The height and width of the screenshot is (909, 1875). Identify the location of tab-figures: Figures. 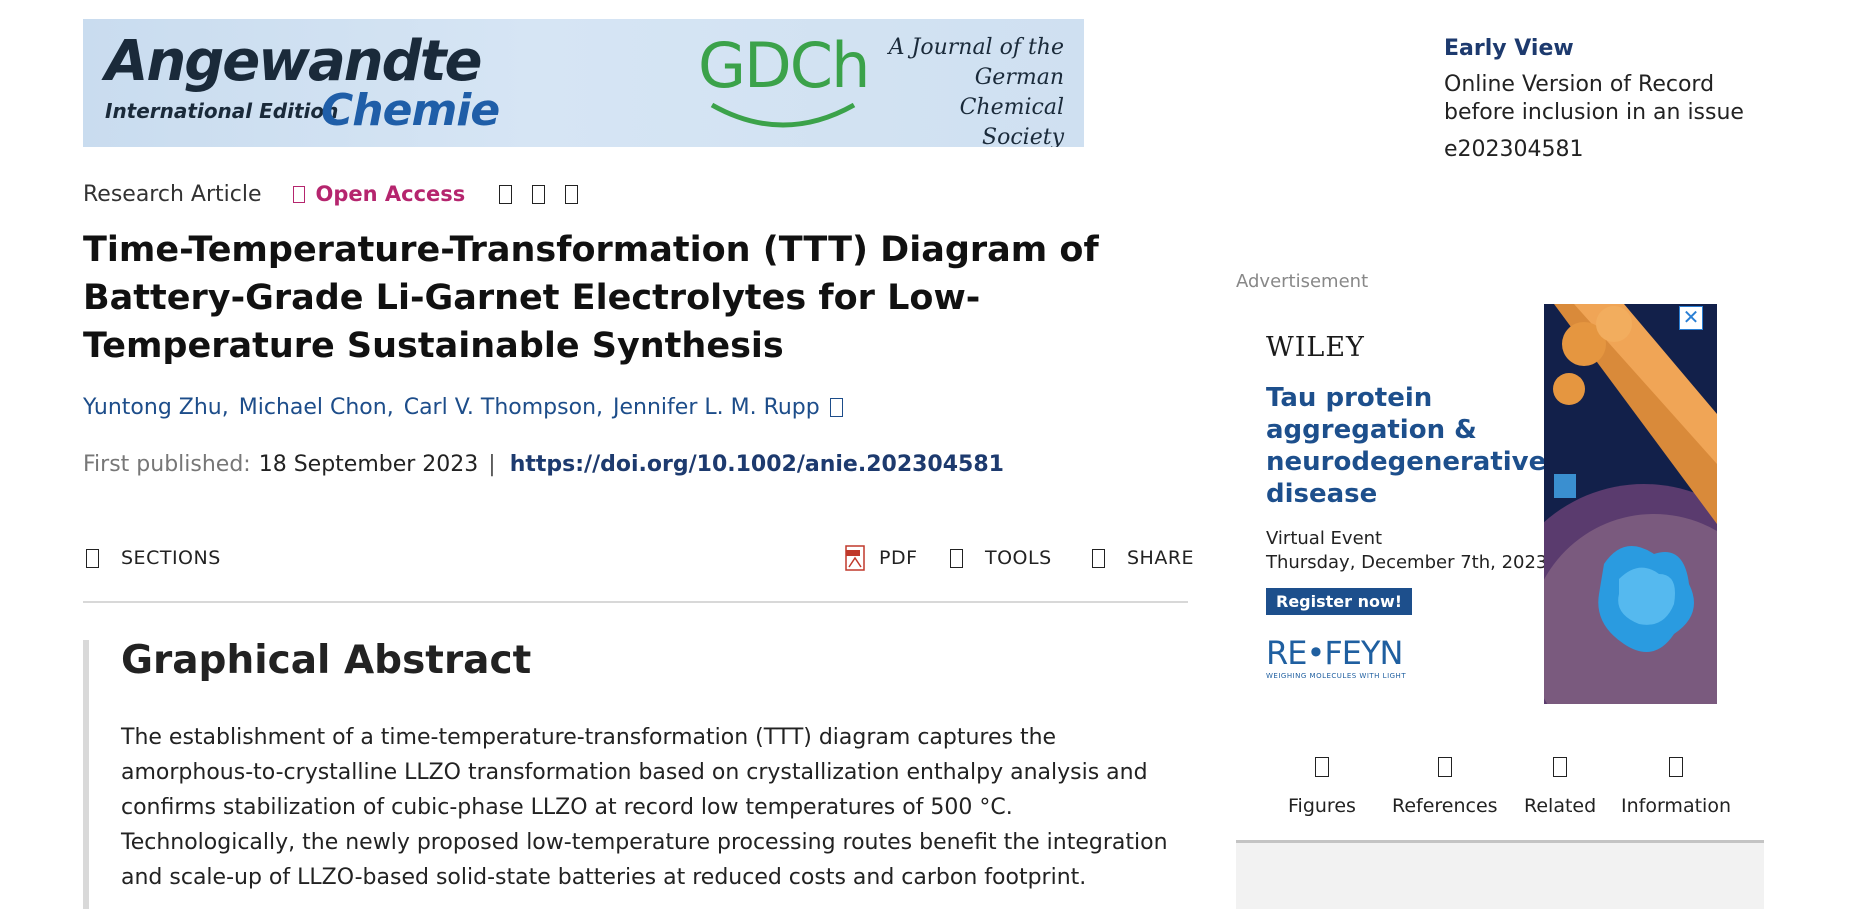
(1322, 787).